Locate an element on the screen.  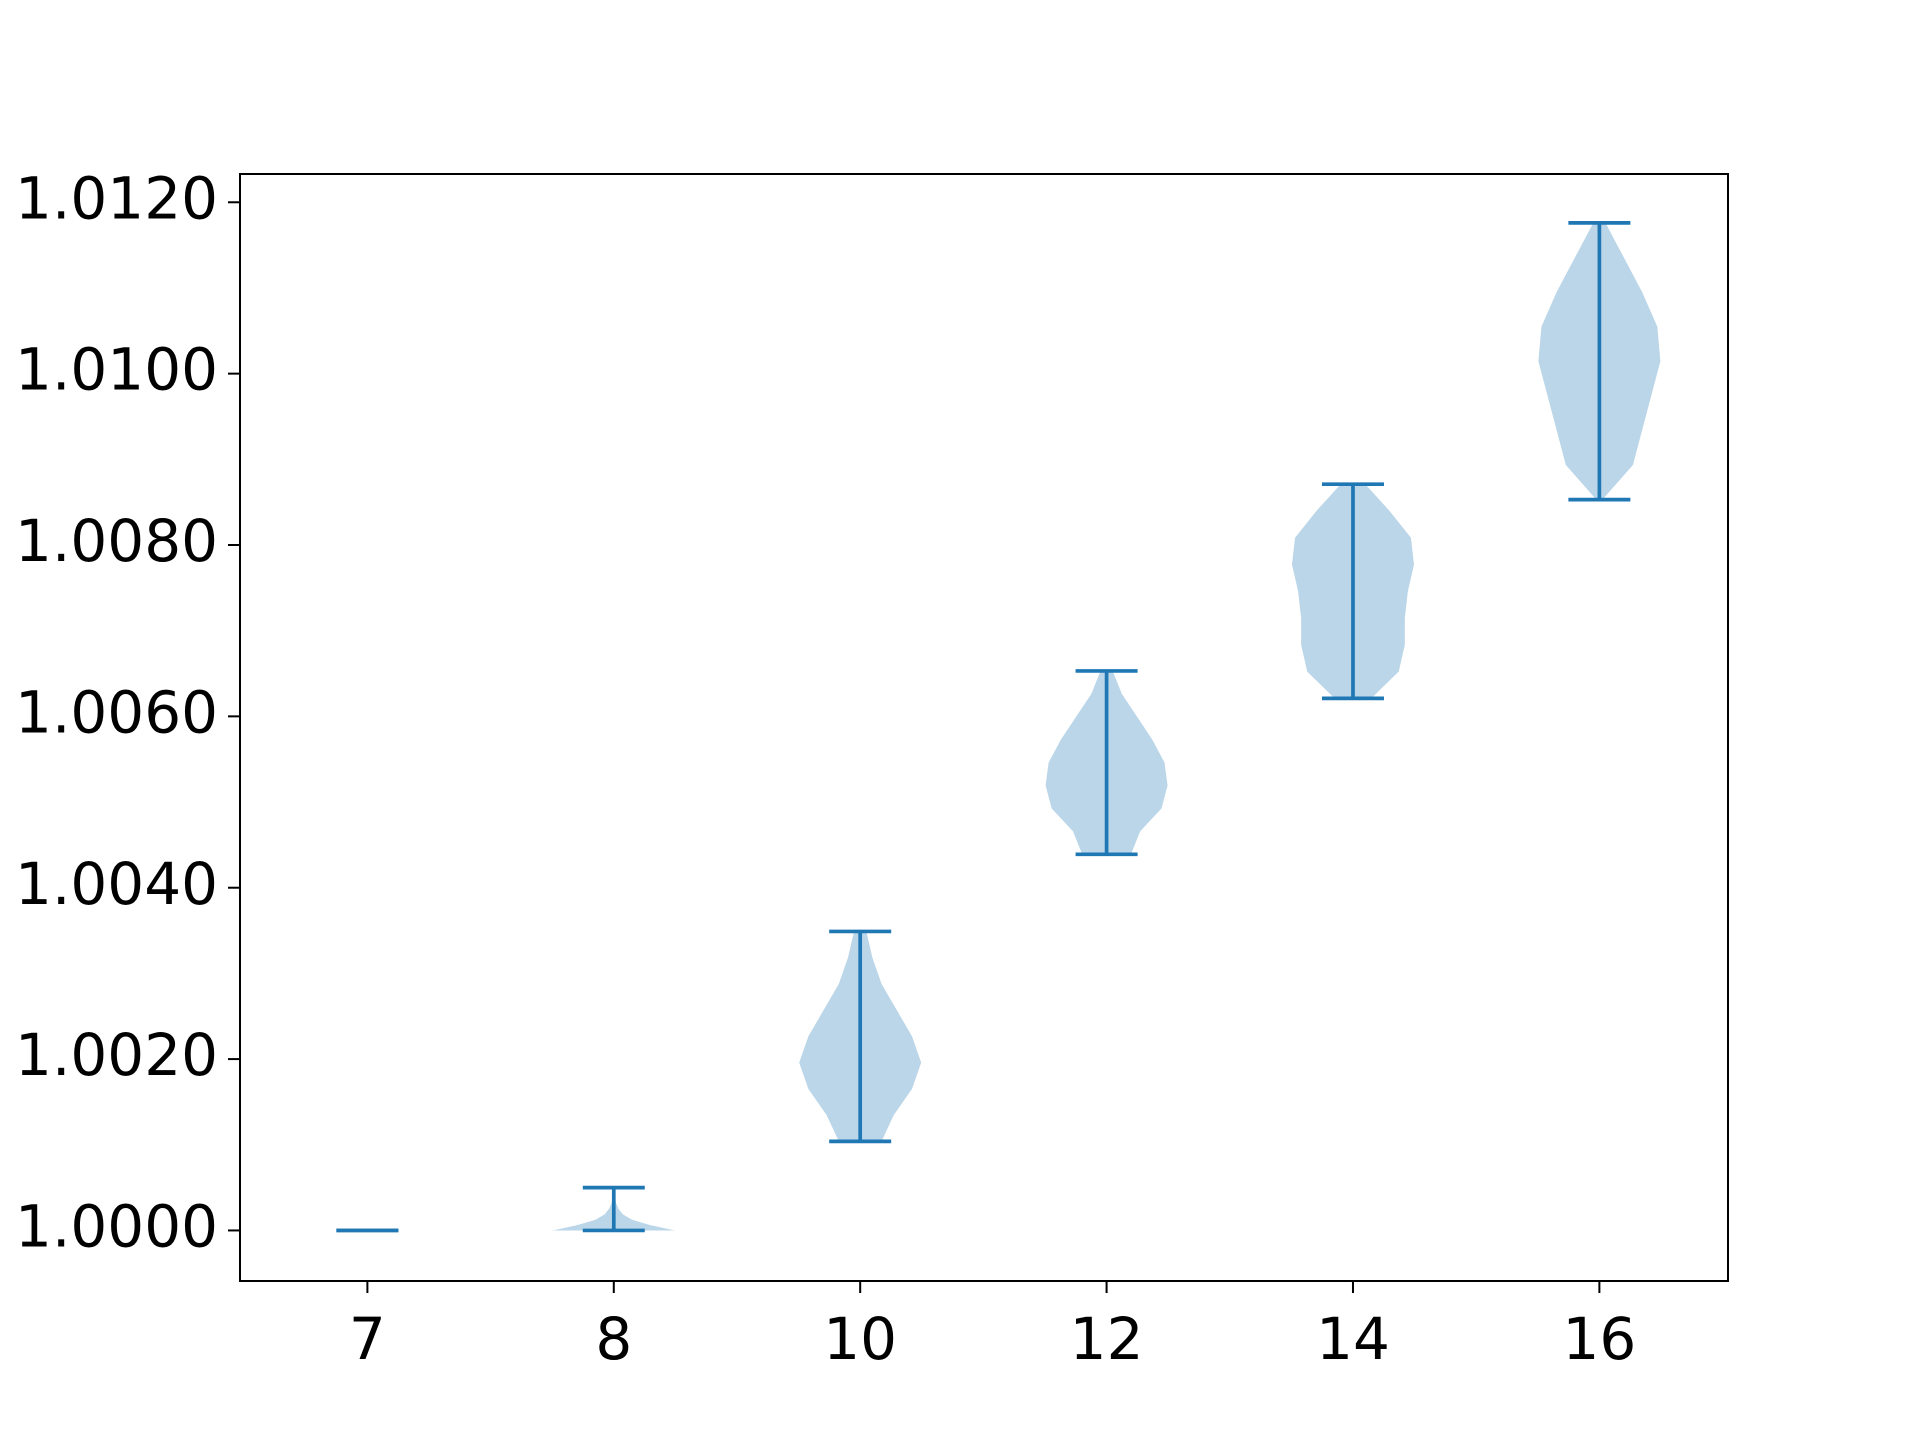
y-tick-label: 1.0060 is located at coordinates (116, 712).